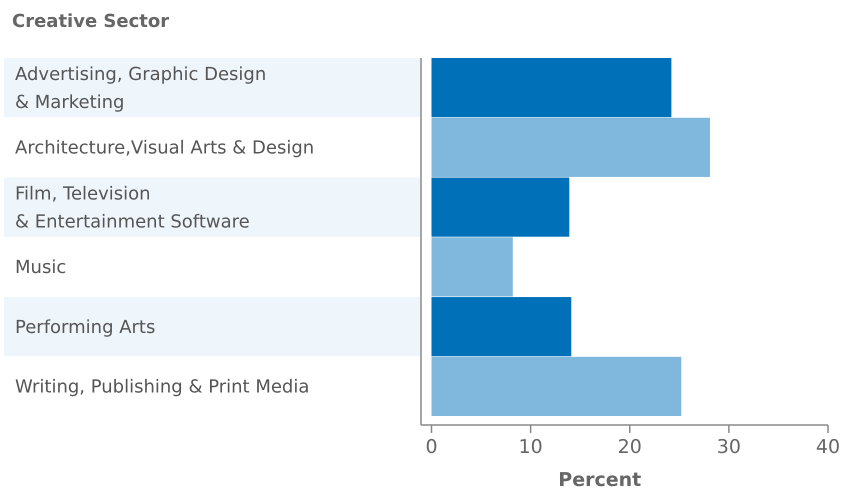  Describe the element at coordinates (600, 480) in the screenshot. I see `x-axis-title: Percent` at that location.